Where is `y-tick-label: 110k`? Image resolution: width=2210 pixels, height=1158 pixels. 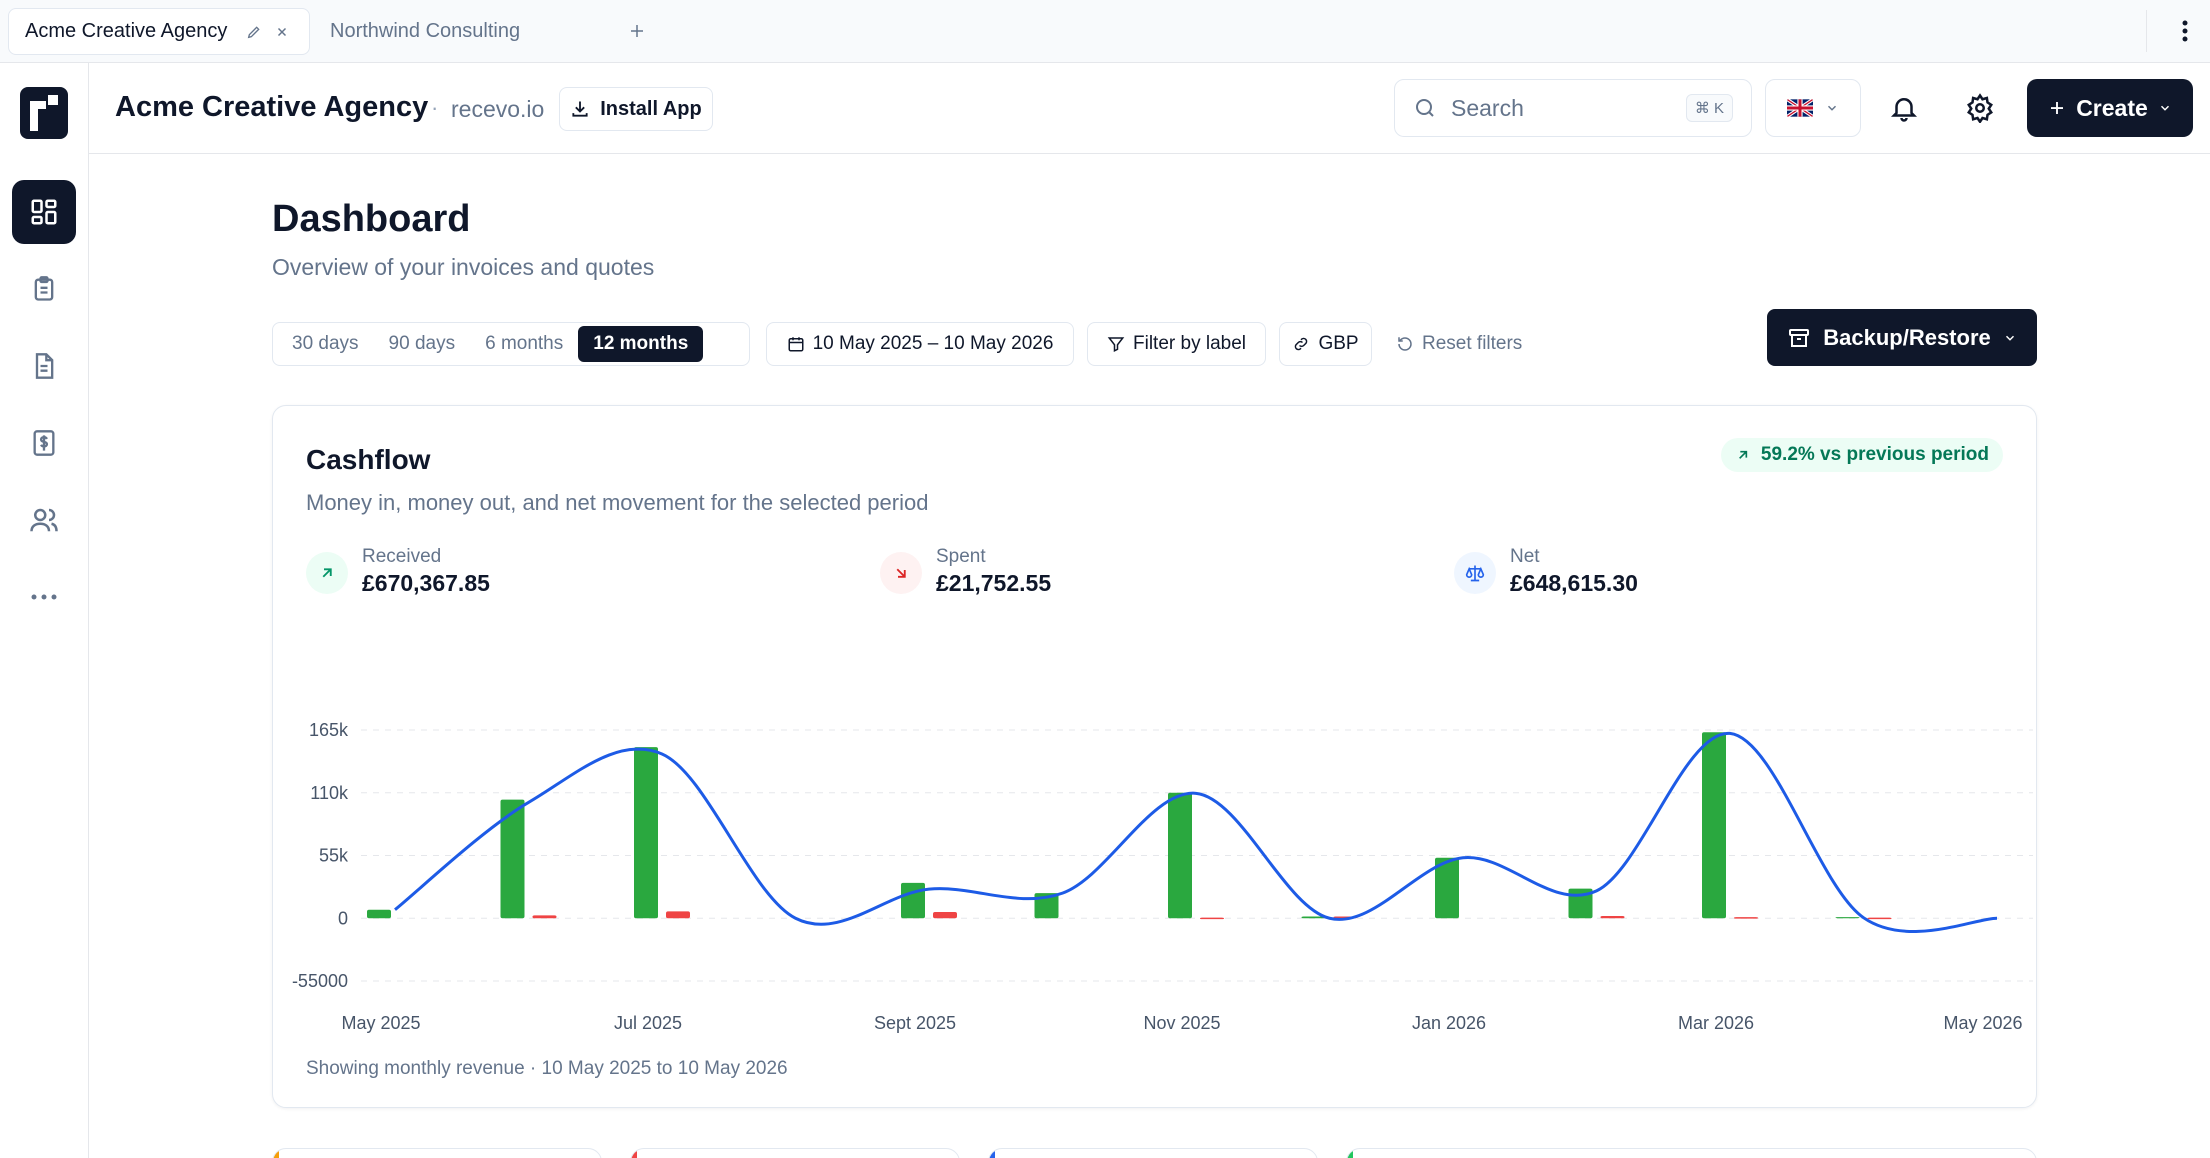
y-tick-label: 110k is located at coordinates (329, 793).